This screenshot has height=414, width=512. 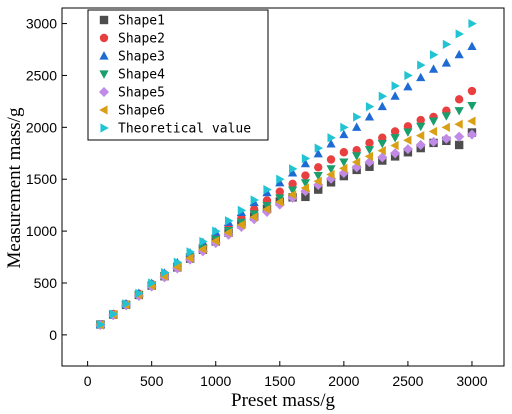 I want to click on y-axis-title: Measurement mass/g, so click(x=14, y=187).